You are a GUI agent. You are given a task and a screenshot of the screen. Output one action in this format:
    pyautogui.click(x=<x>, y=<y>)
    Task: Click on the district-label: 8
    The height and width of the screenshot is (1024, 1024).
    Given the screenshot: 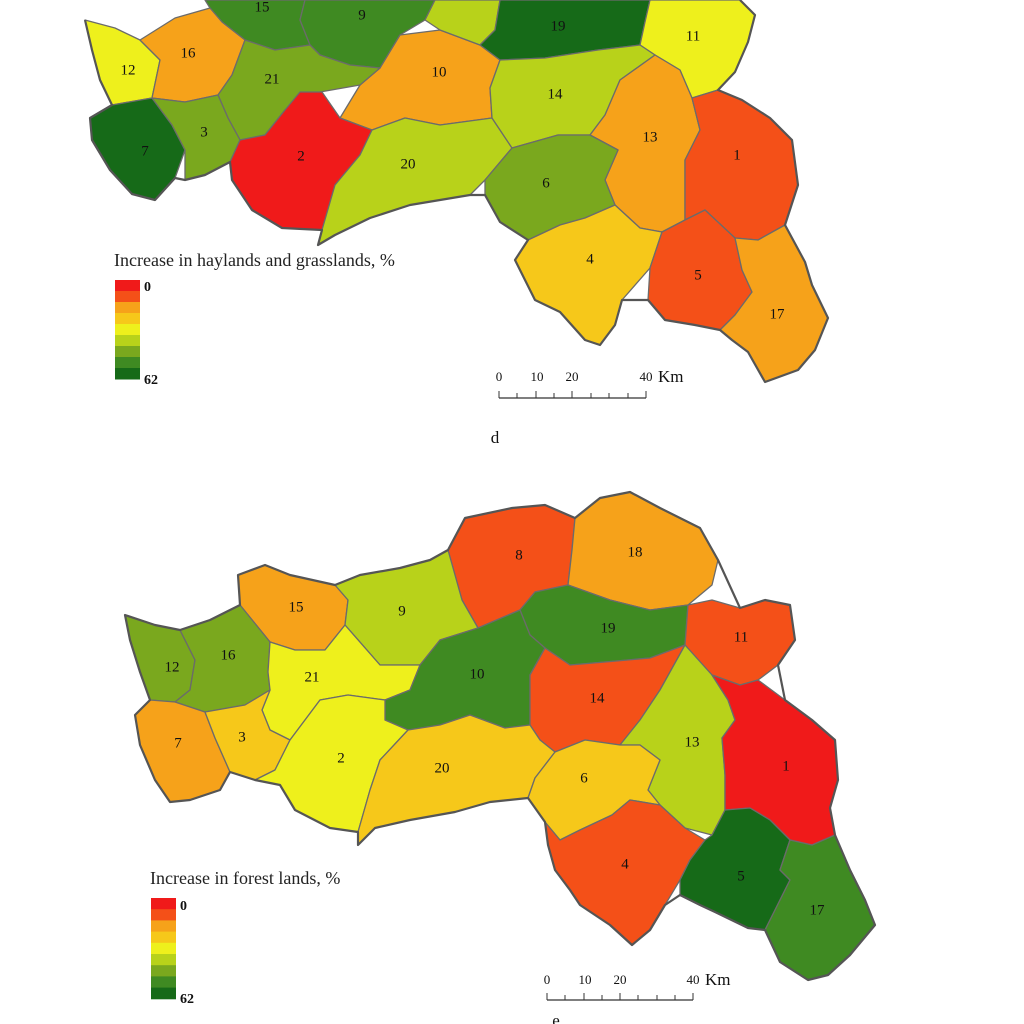 What is the action you would take?
    pyautogui.click(x=519, y=555)
    